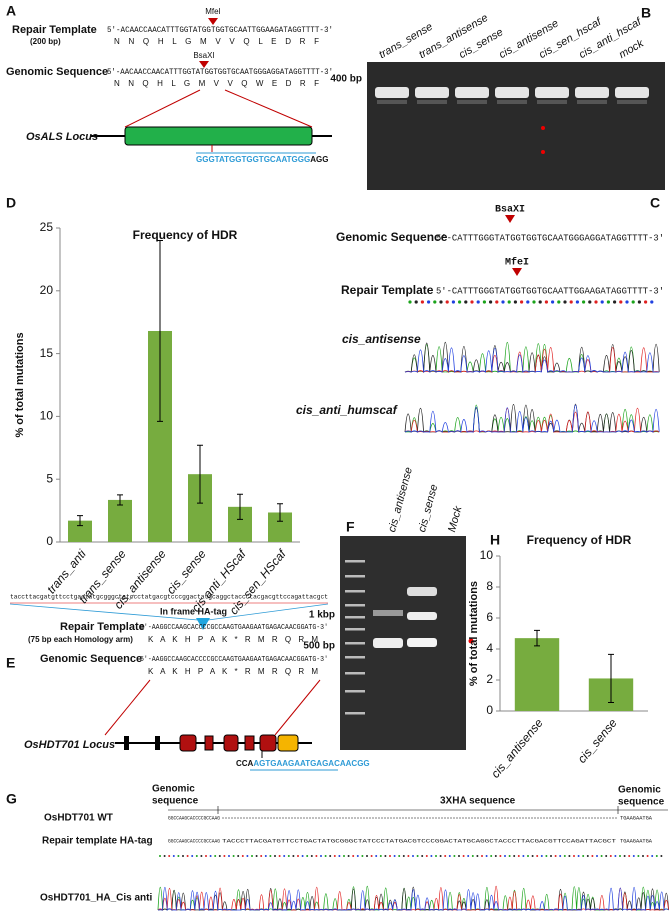  I want to click on marker-dot, so click(471, 641).